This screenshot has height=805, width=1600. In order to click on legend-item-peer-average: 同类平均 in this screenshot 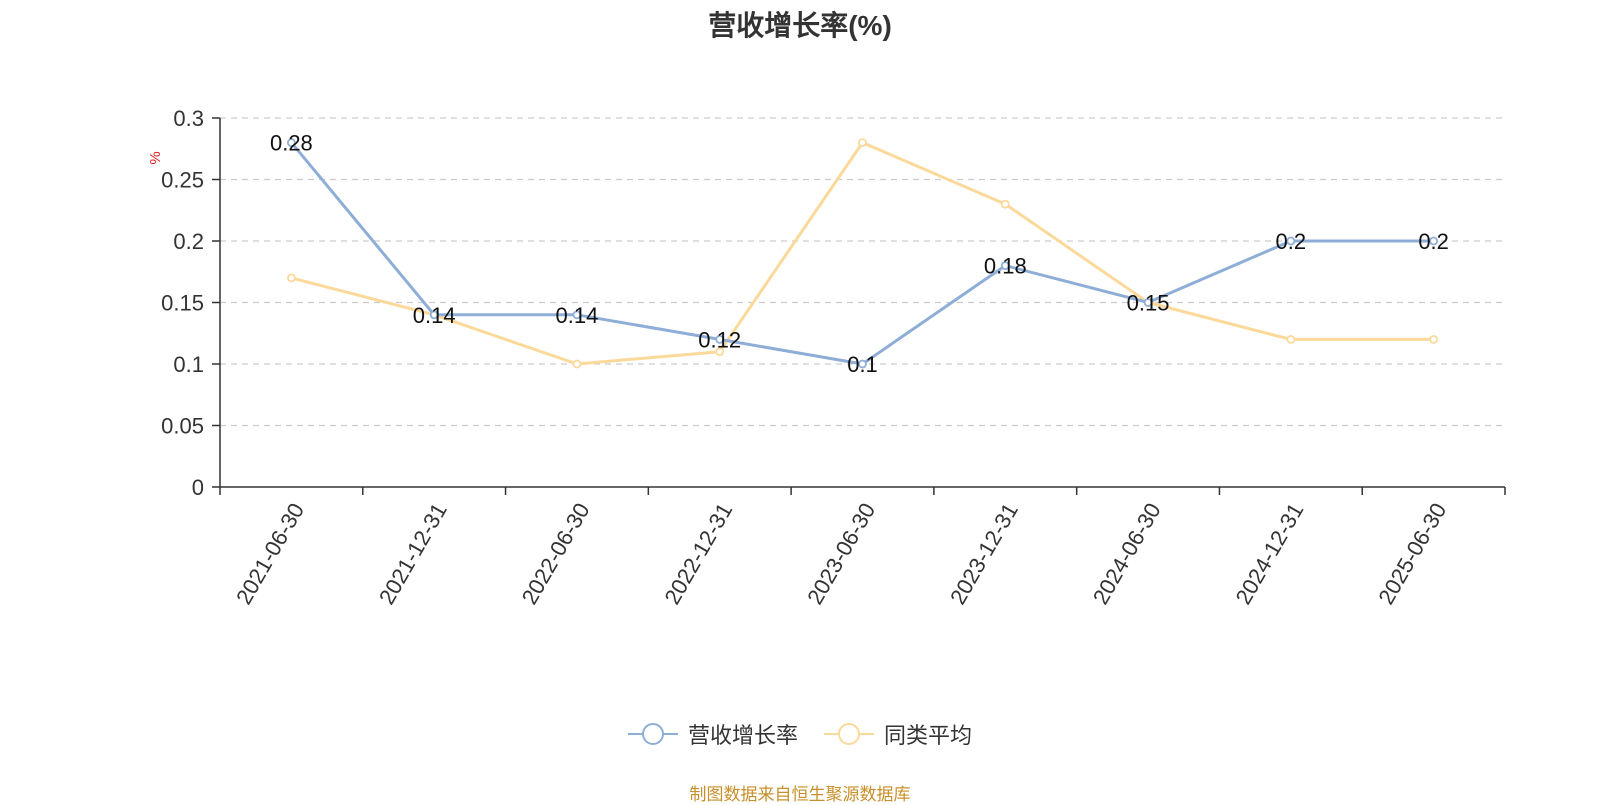, I will do `click(898, 734)`.